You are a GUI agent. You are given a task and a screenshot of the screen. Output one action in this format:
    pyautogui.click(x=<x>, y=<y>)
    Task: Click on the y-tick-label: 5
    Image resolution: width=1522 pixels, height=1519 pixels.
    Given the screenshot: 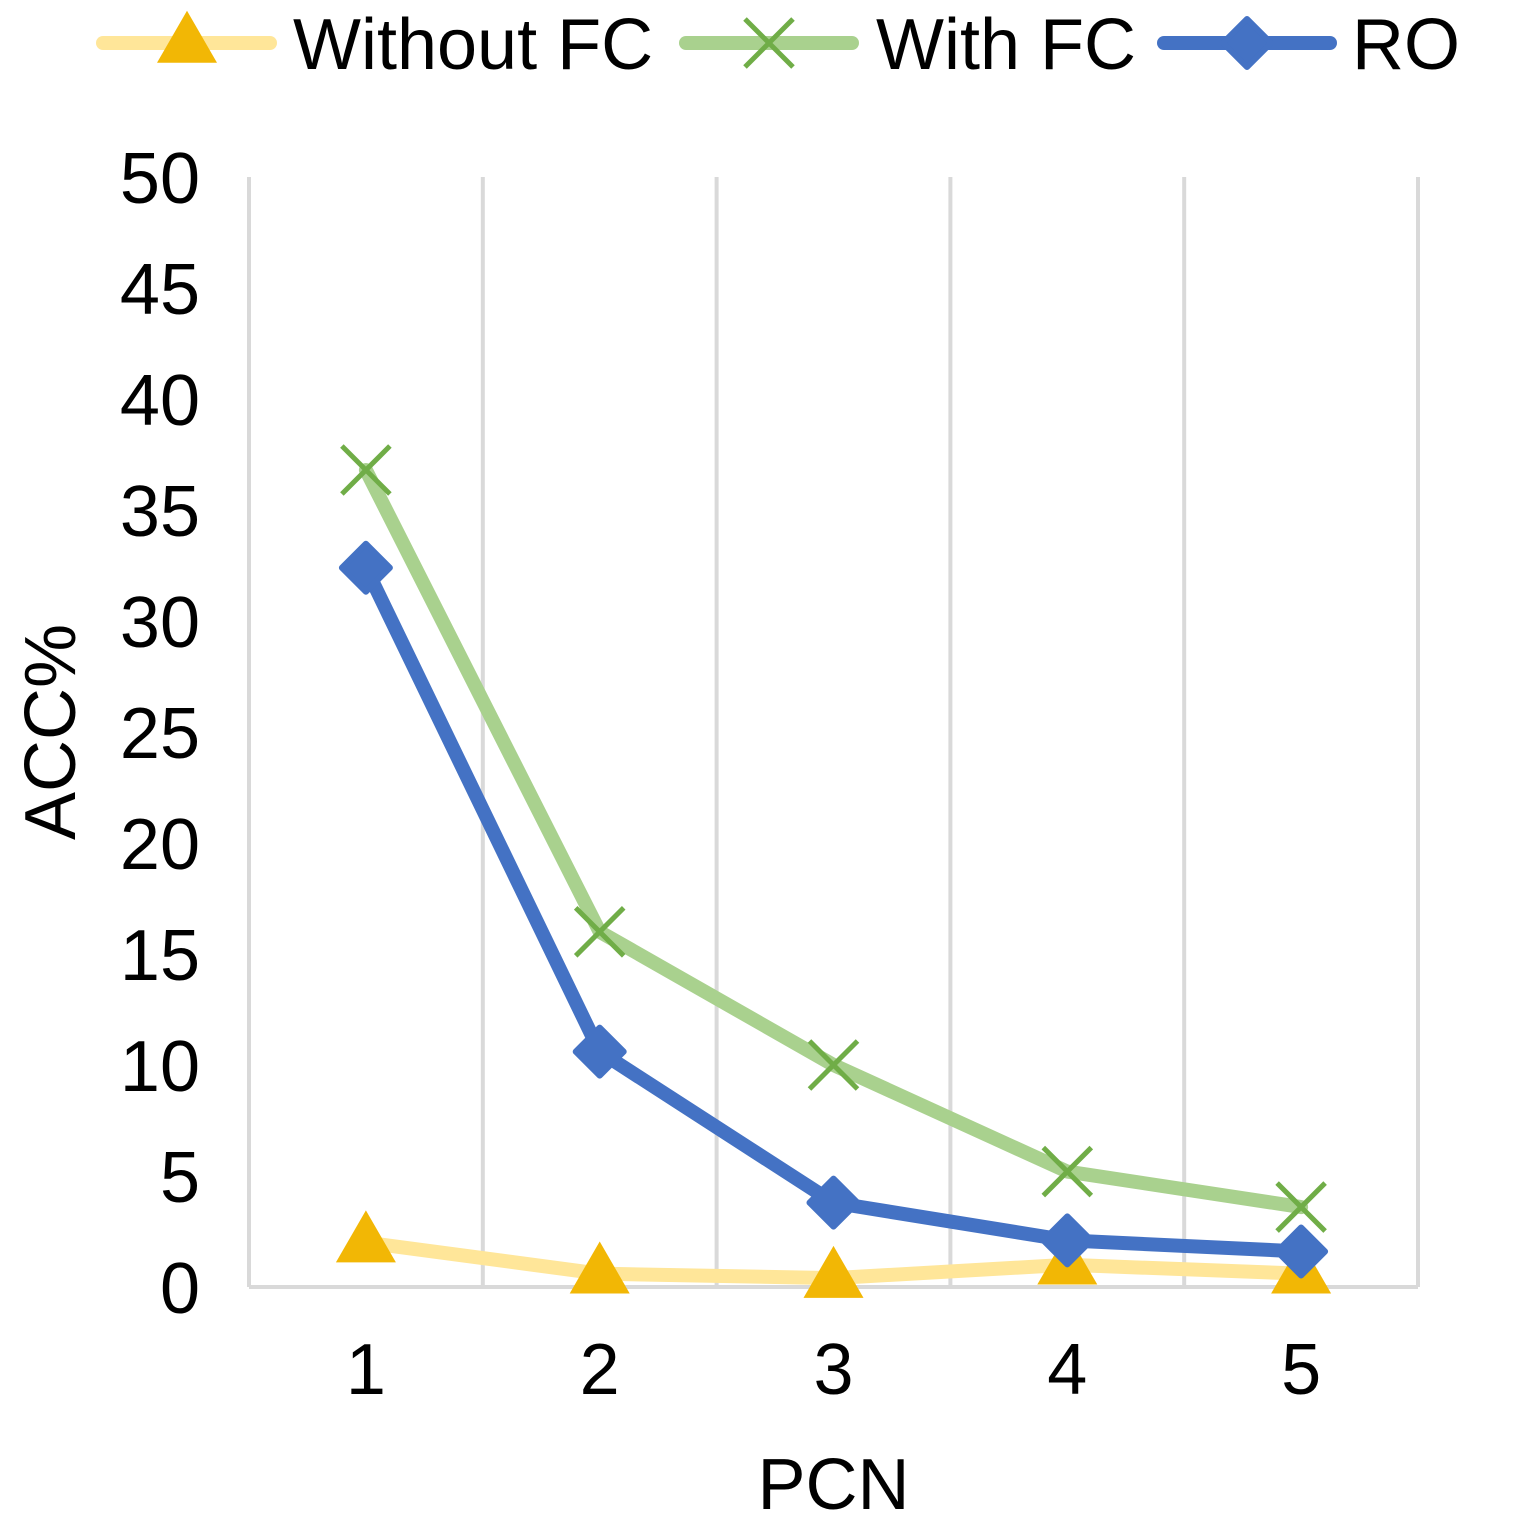 What is the action you would take?
    pyautogui.click(x=180, y=1178)
    